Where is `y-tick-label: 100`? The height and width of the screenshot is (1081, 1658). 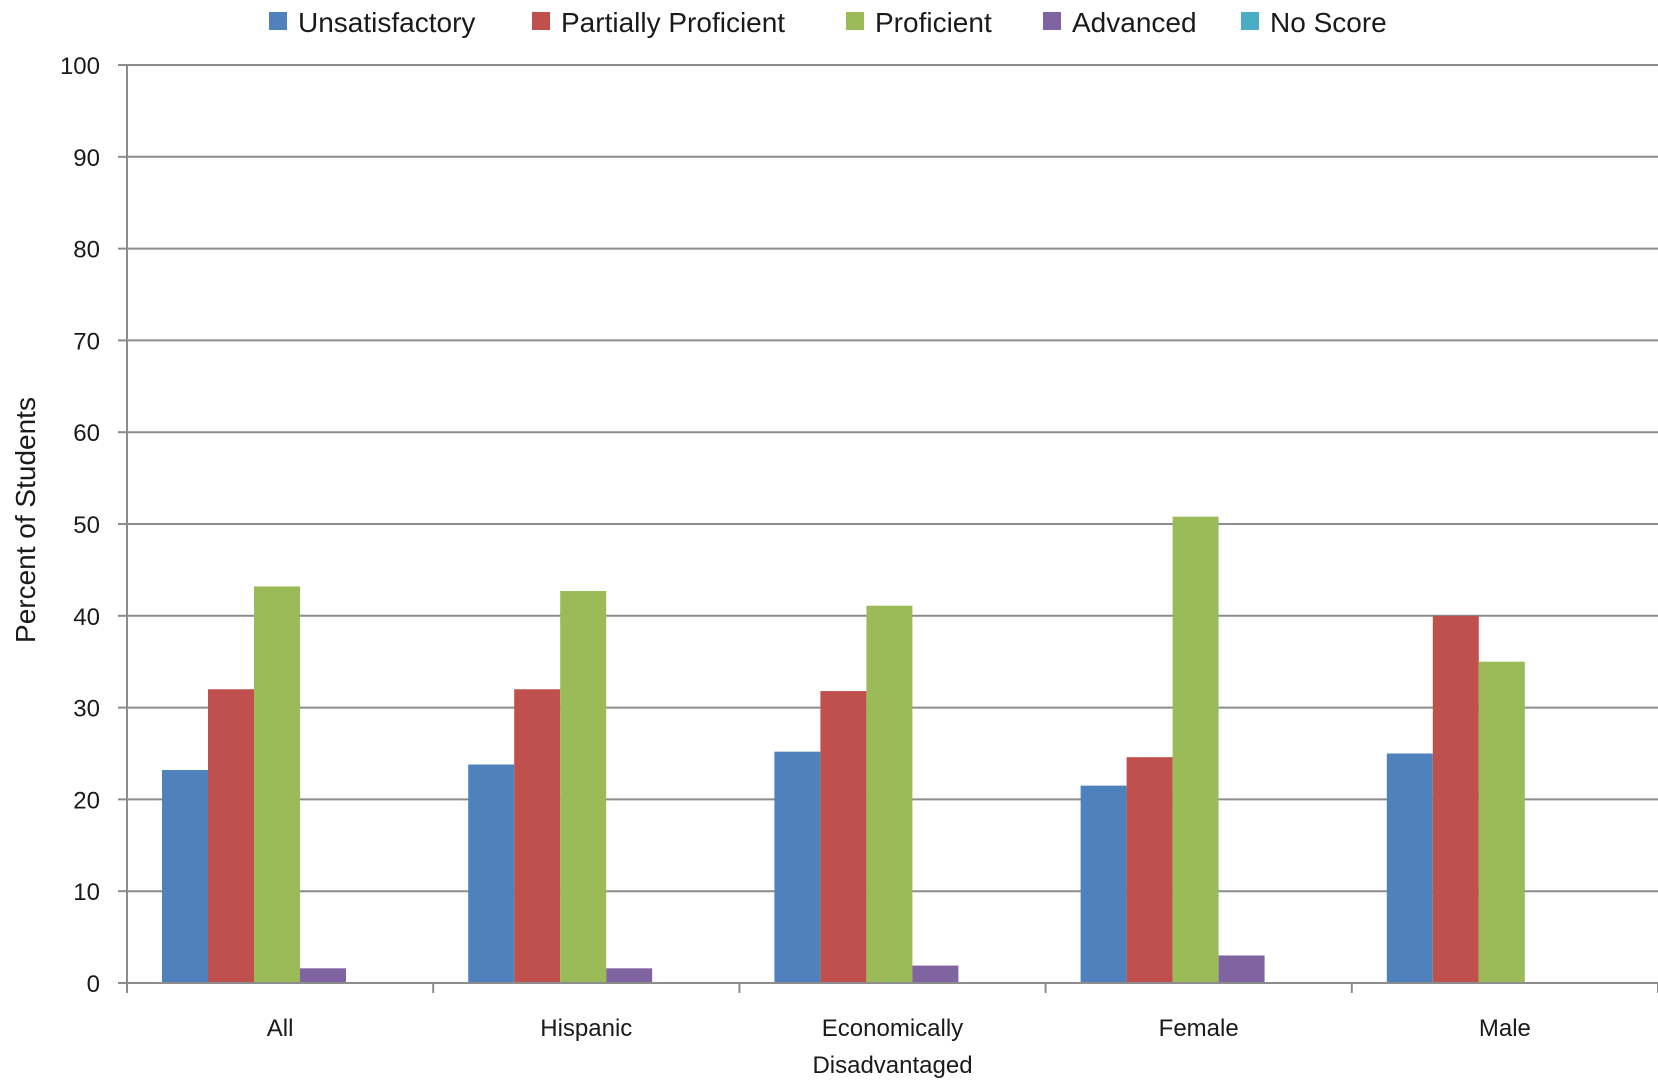
y-tick-label: 100 is located at coordinates (80, 66).